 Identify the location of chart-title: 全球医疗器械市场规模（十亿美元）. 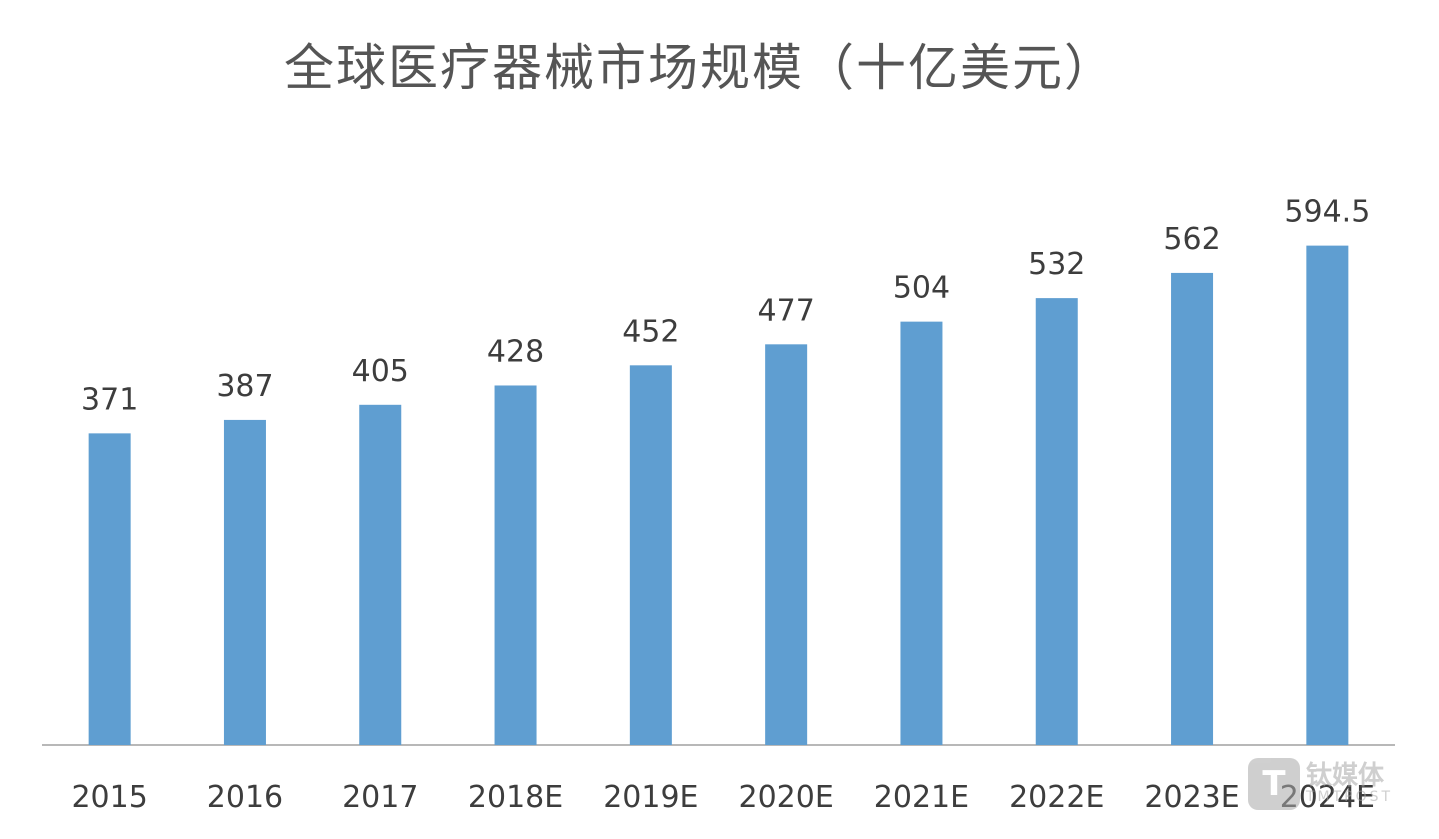
(700, 68).